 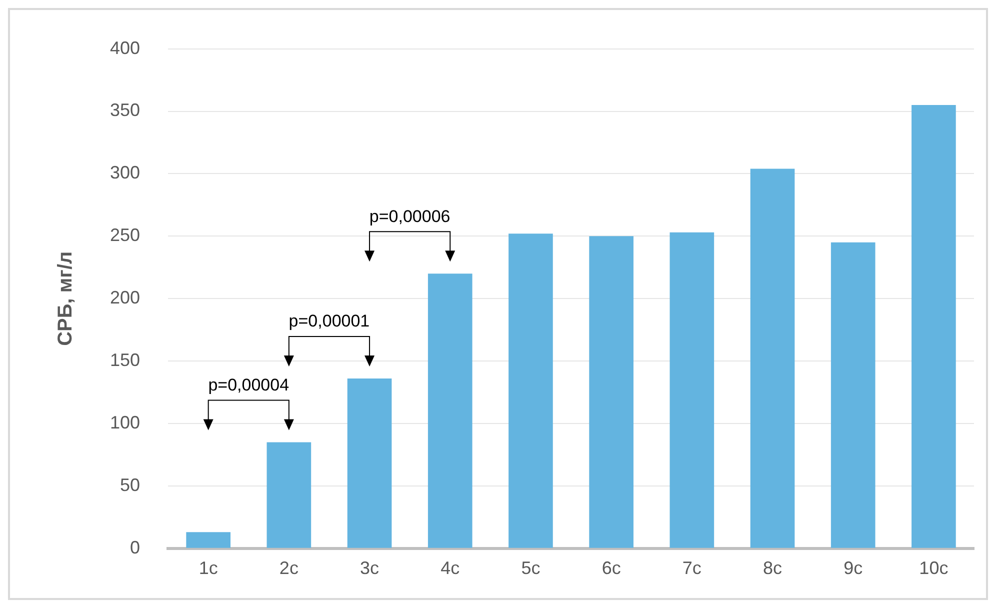 What do you see at coordinates (130, 484) in the screenshot?
I see `y-tick-label: 50` at bounding box center [130, 484].